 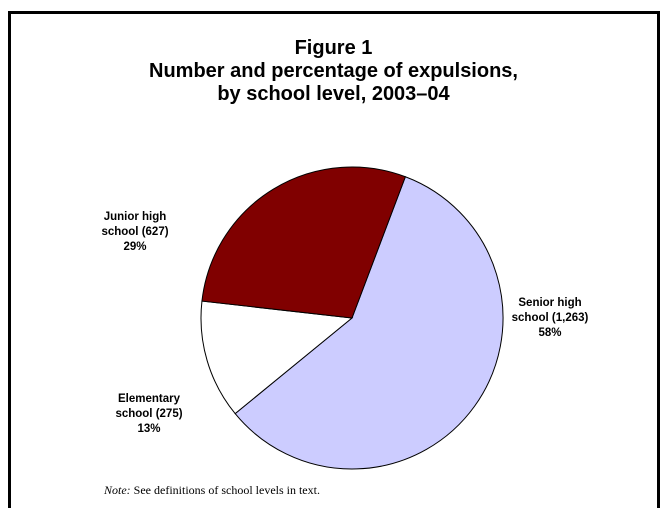 I want to click on chart-title-line-1: Figure 1, so click(x=333, y=48).